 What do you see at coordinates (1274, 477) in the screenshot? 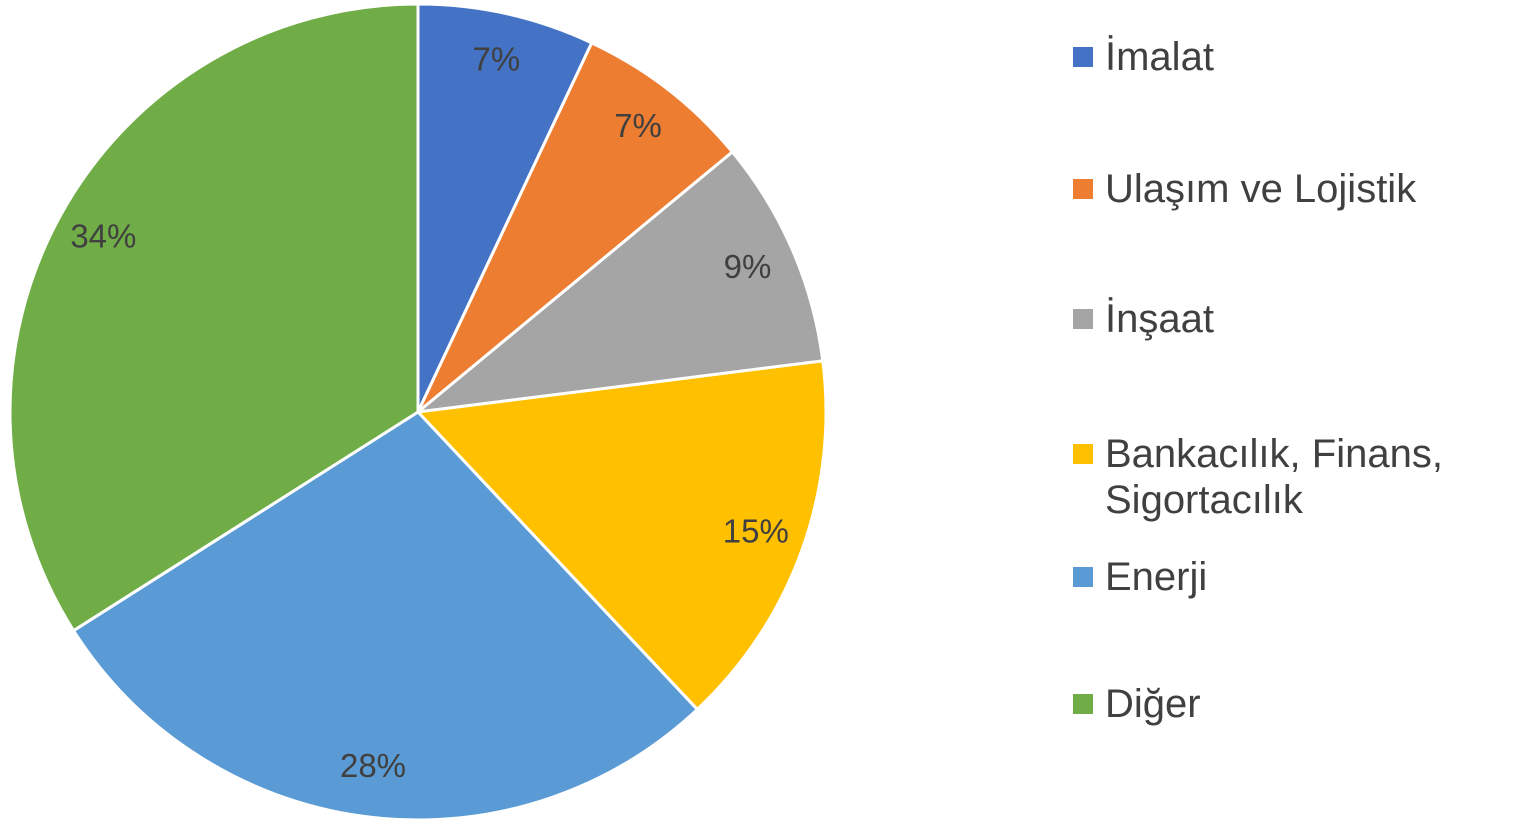
I see `legend-label: Bankacılık, Finans, Sigortacılık` at bounding box center [1274, 477].